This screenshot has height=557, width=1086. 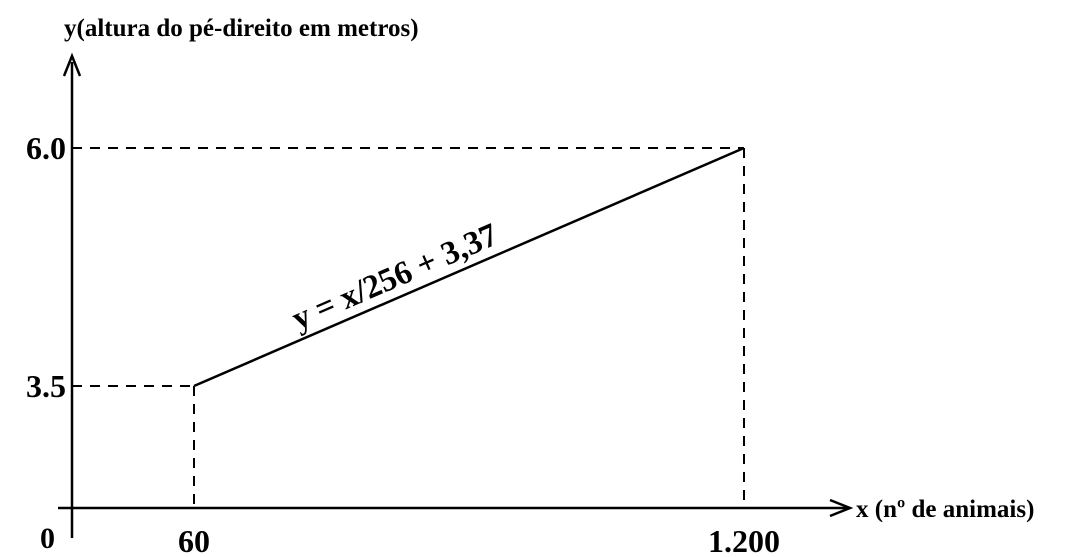 What do you see at coordinates (46, 148) in the screenshot?
I see `y-tick-label: 6.0` at bounding box center [46, 148].